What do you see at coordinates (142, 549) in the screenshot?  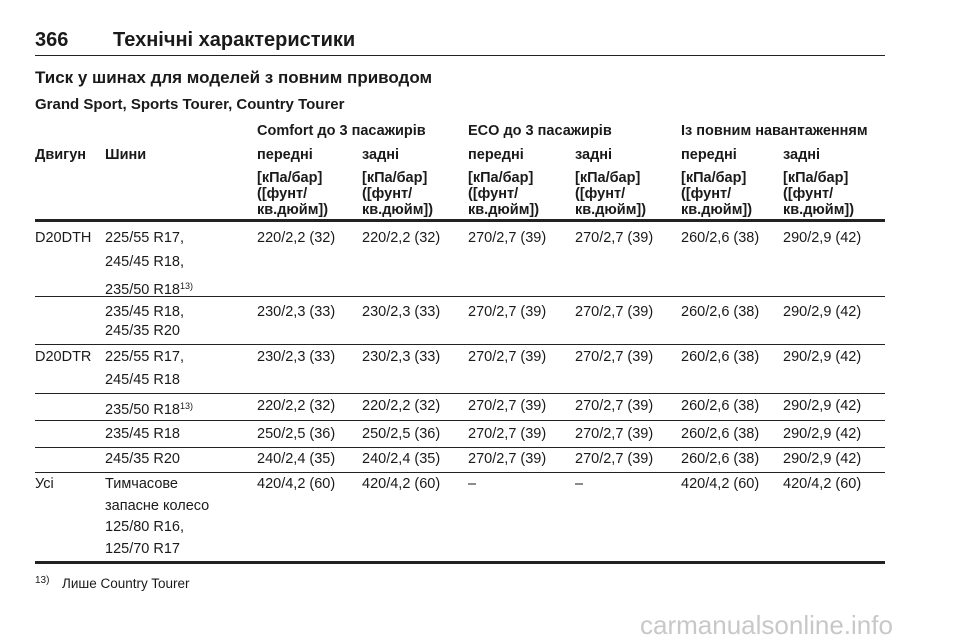 I see `tire: 125/70 R17` at bounding box center [142, 549].